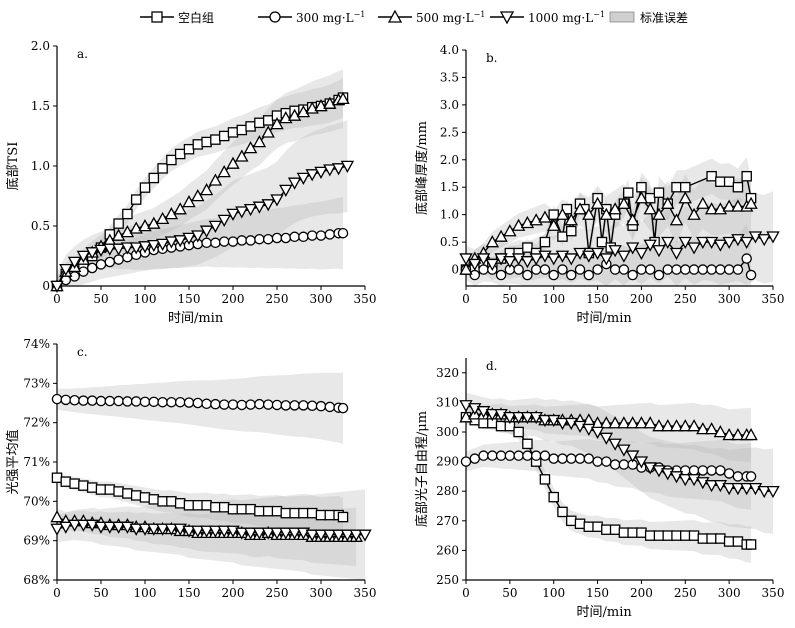 The width and height of the screenshot is (795, 628). Describe the element at coordinates (196, 17) in the screenshot. I see `legend-label-blank: 空白组` at that location.